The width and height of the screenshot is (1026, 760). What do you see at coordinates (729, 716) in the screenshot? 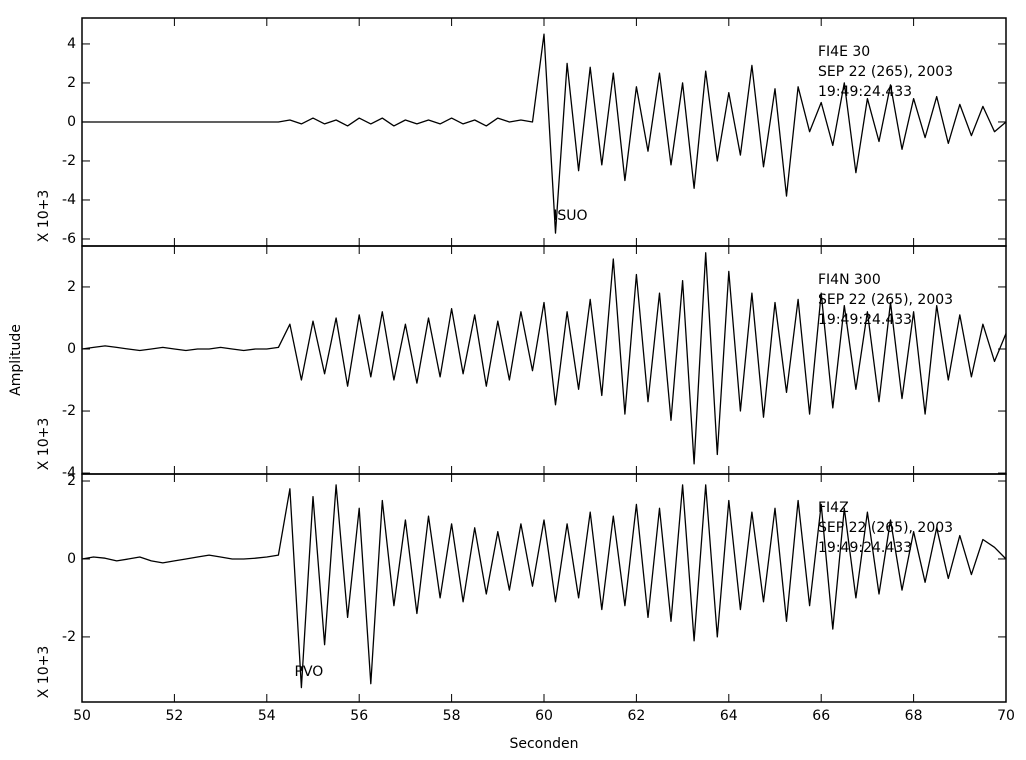
I see `x-tick-label: 64` at bounding box center [729, 716].